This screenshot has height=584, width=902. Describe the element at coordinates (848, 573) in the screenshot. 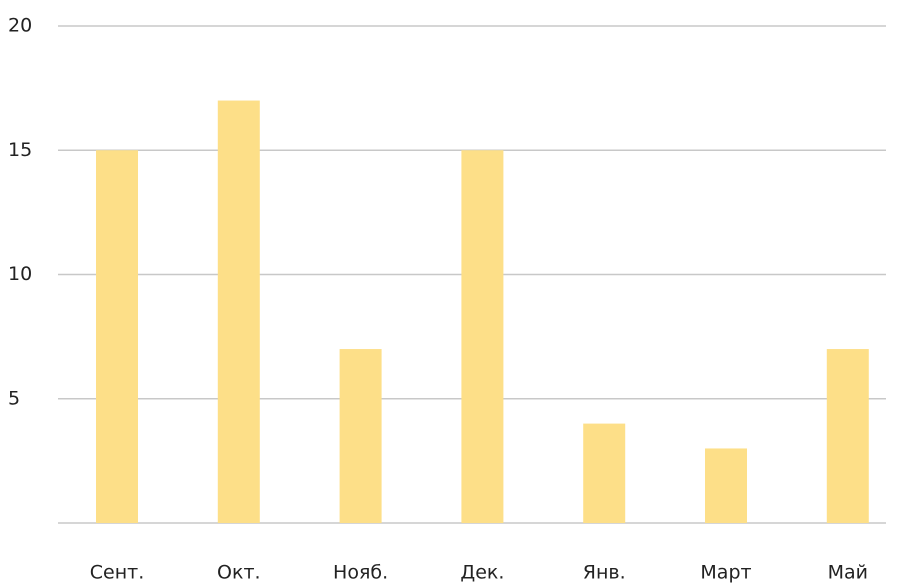

I see `x-tick-label: Май` at that location.